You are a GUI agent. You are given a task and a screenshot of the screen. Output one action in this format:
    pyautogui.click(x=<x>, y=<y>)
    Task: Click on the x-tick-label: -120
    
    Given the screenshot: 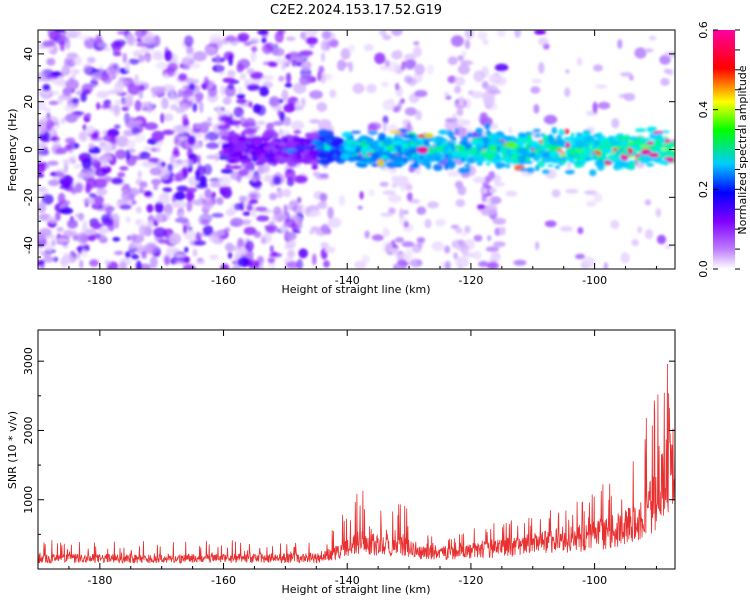 What is the action you would take?
    pyautogui.click(x=470, y=280)
    